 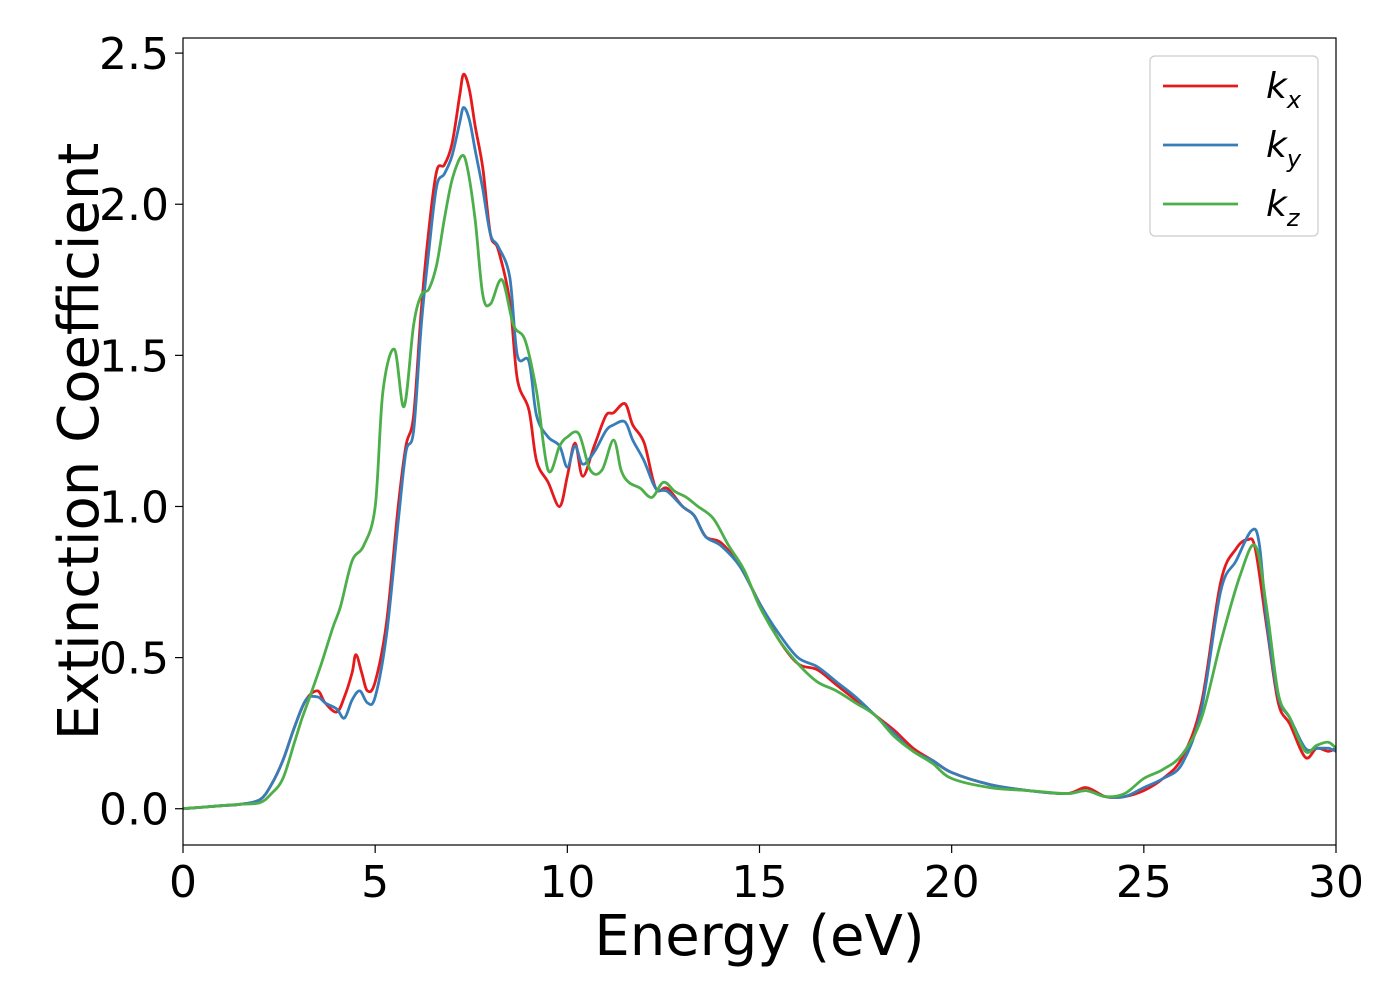 What do you see at coordinates (134, 659) in the screenshot?
I see `y-tick-label: 0.5` at bounding box center [134, 659].